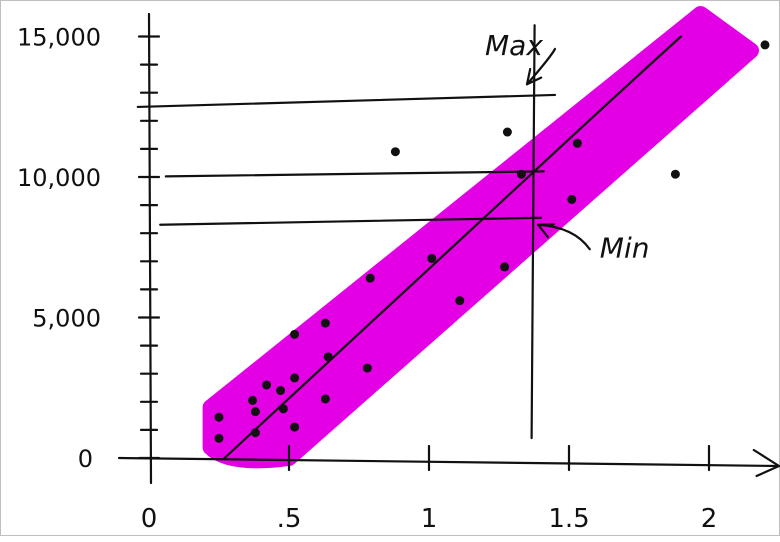  I want to click on x-tick-label: .5, so click(289, 519).